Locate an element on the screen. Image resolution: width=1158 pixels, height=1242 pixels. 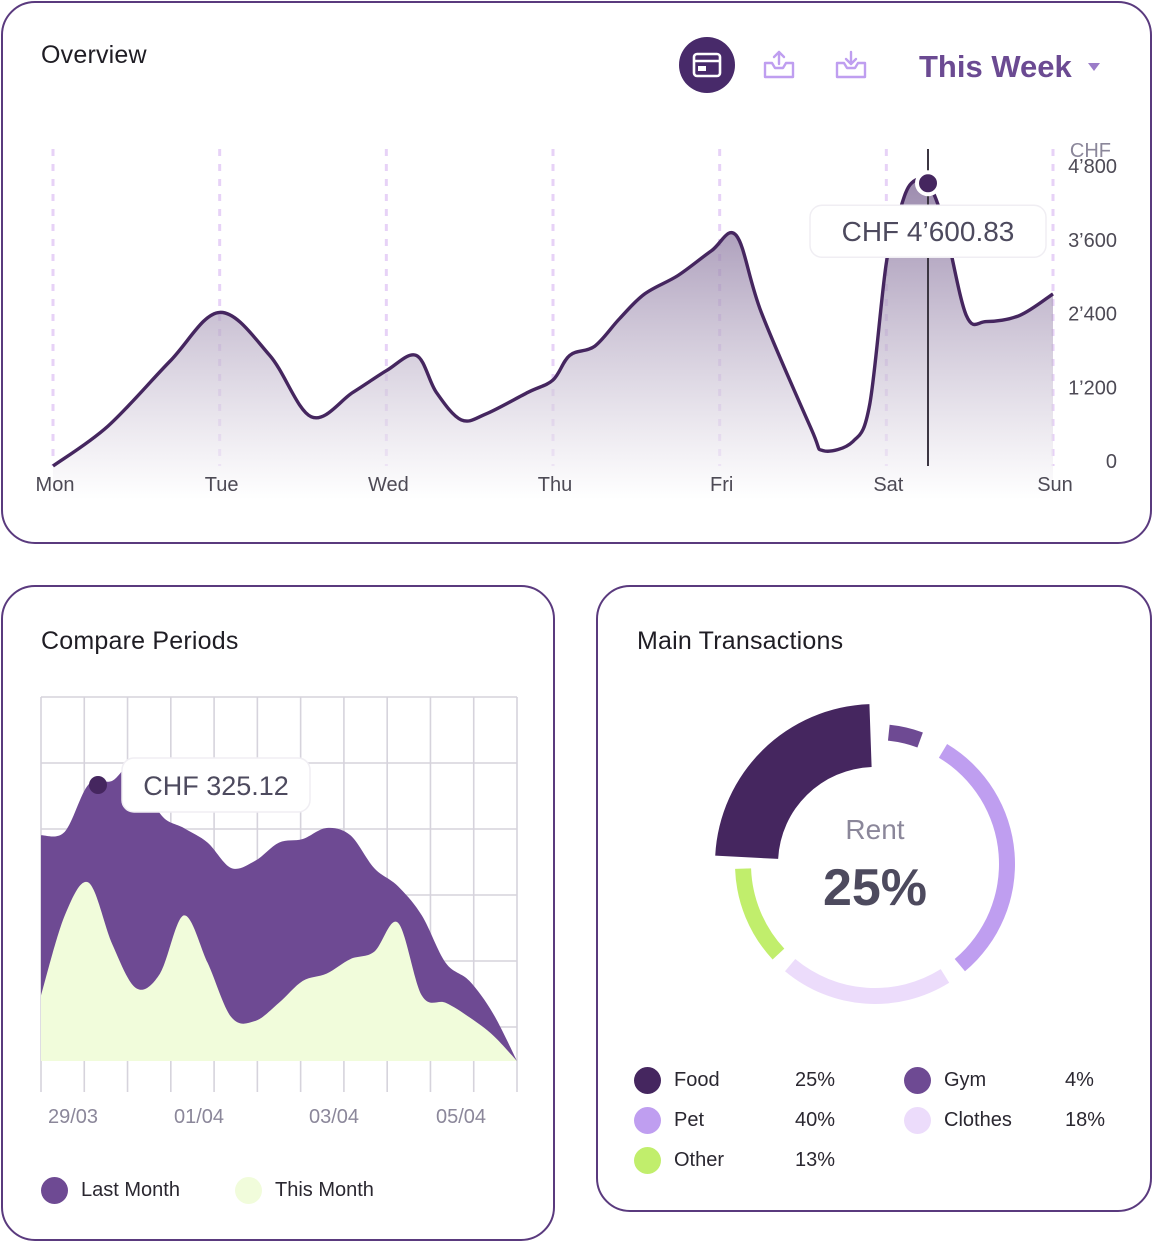
tooltip-value: CHF 4’600.83 is located at coordinates (928, 231).